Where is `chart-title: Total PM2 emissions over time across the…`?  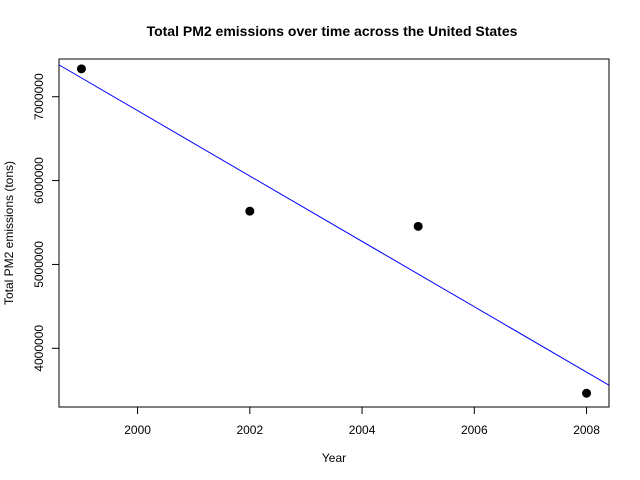 chart-title: Total PM2 emissions over time across the… is located at coordinates (332, 31).